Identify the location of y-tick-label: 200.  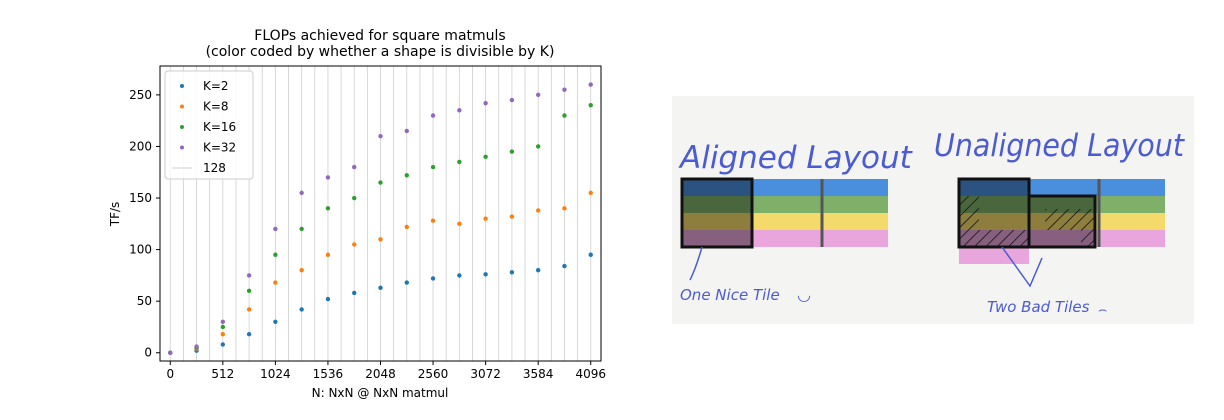
(140, 146).